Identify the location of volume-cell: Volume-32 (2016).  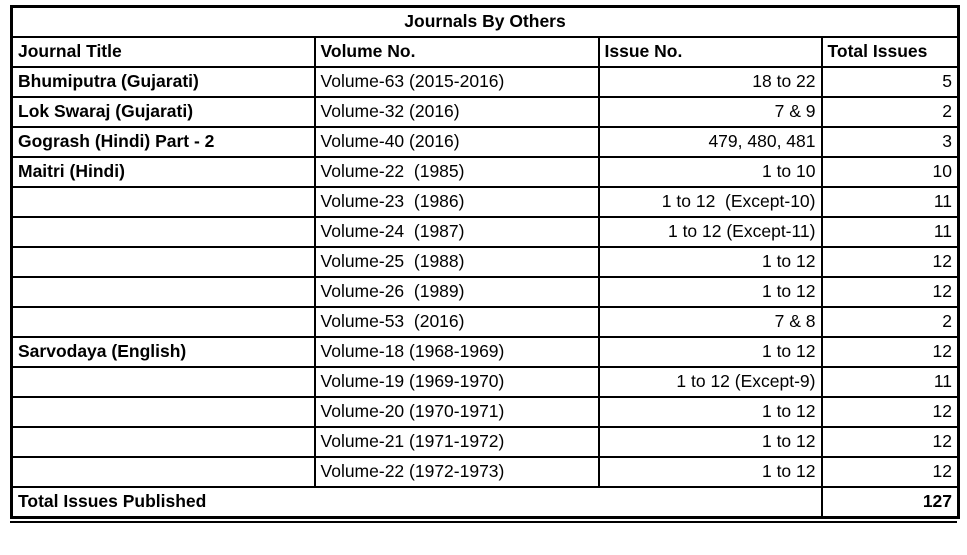
(456, 112).